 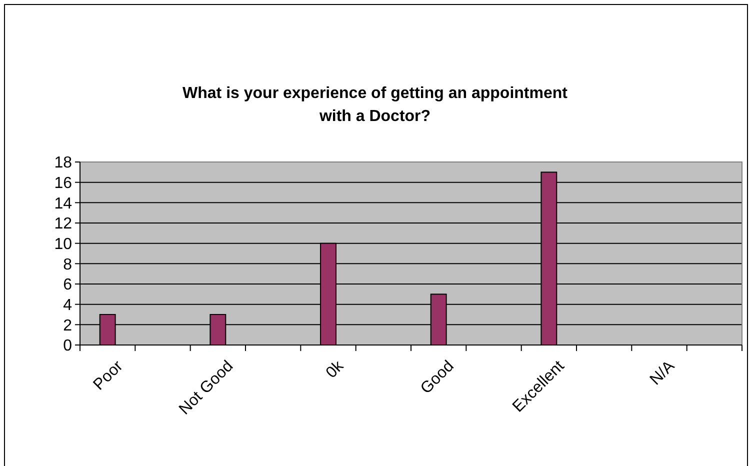 I want to click on y-tick-label: 14, so click(x=63, y=203).